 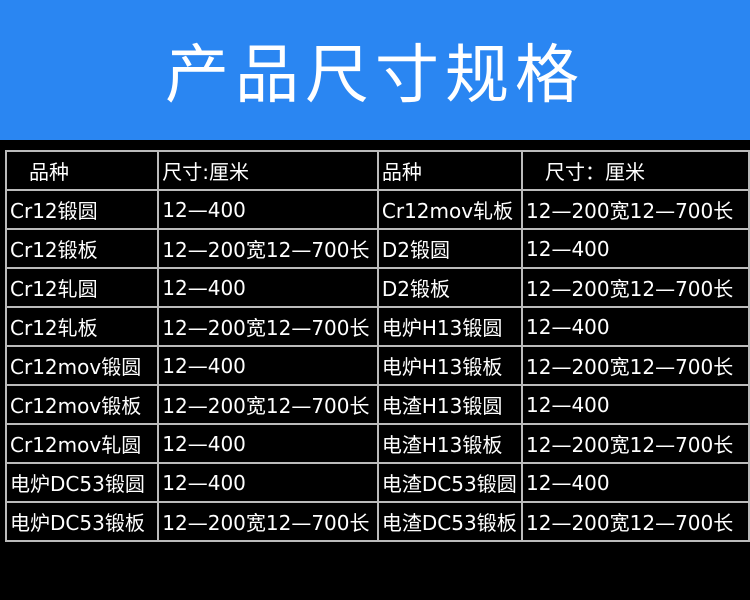 I want to click on variety-cell: 电渣H13锻板, so click(x=450, y=443).